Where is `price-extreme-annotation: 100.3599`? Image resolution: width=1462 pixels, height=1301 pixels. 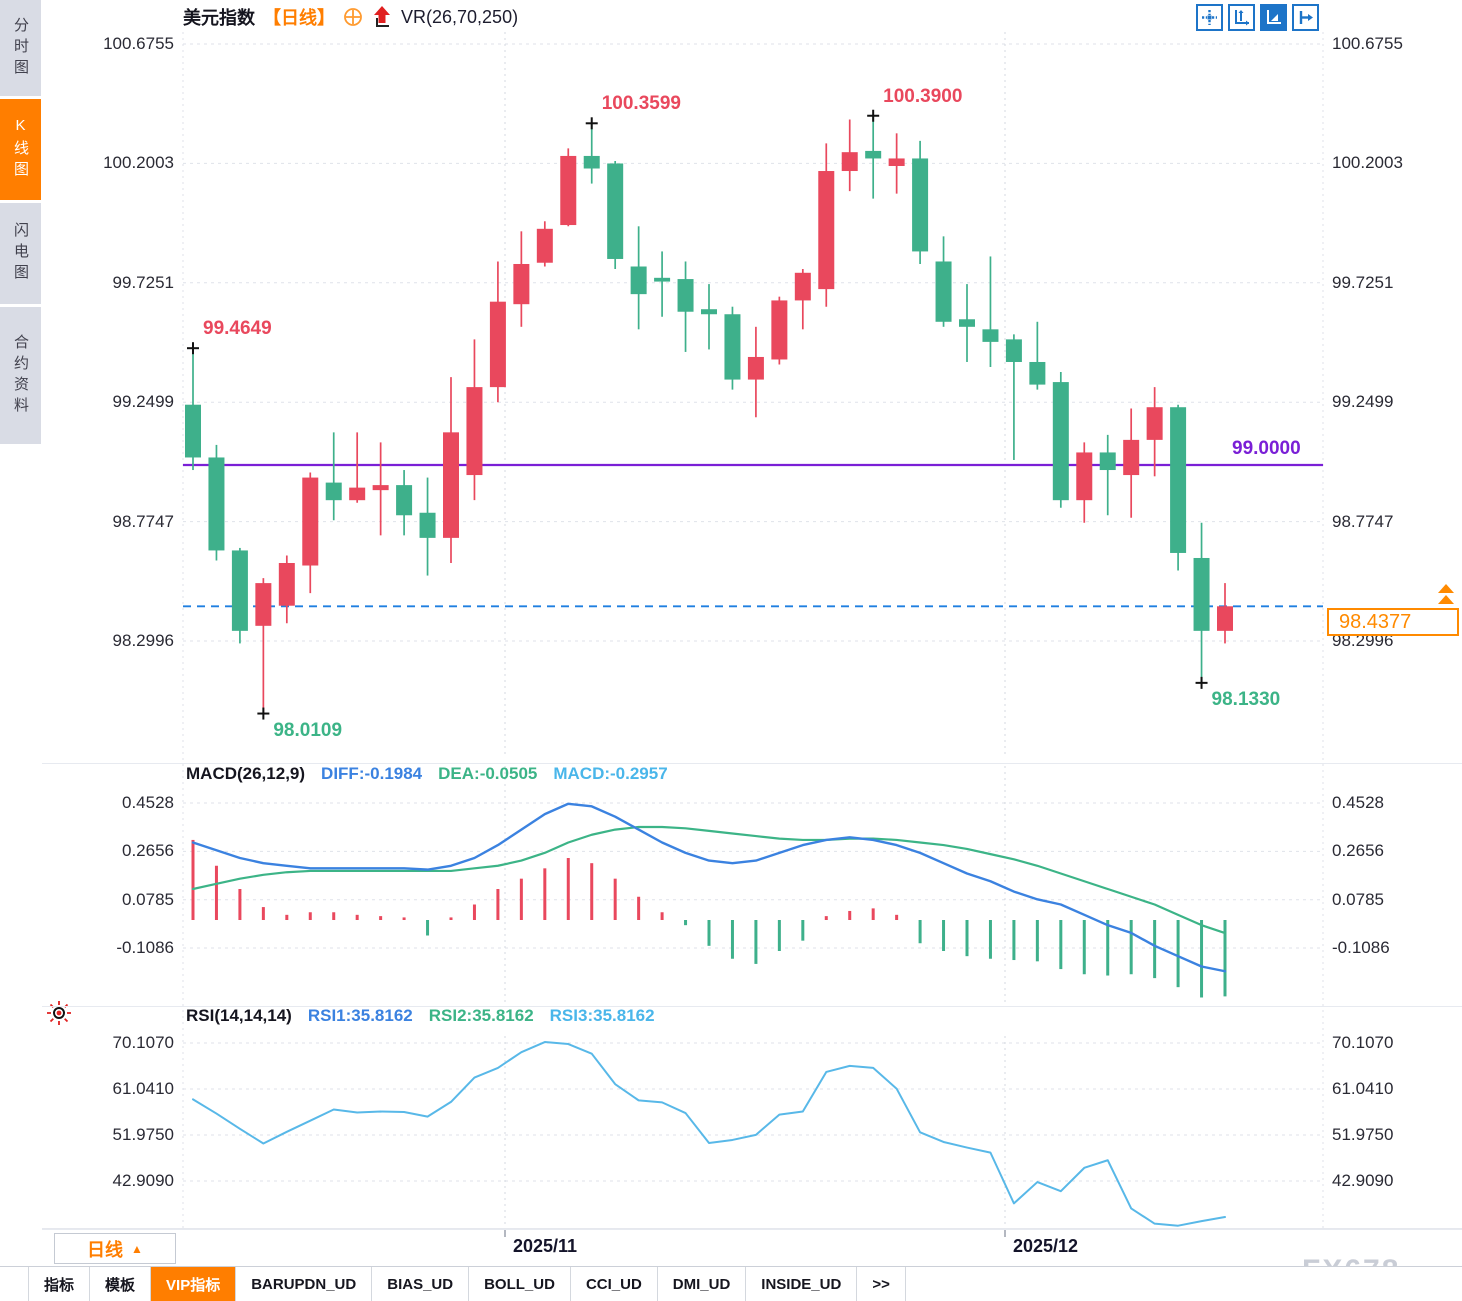
price-extreme-annotation: 100.3599 is located at coordinates (641, 104).